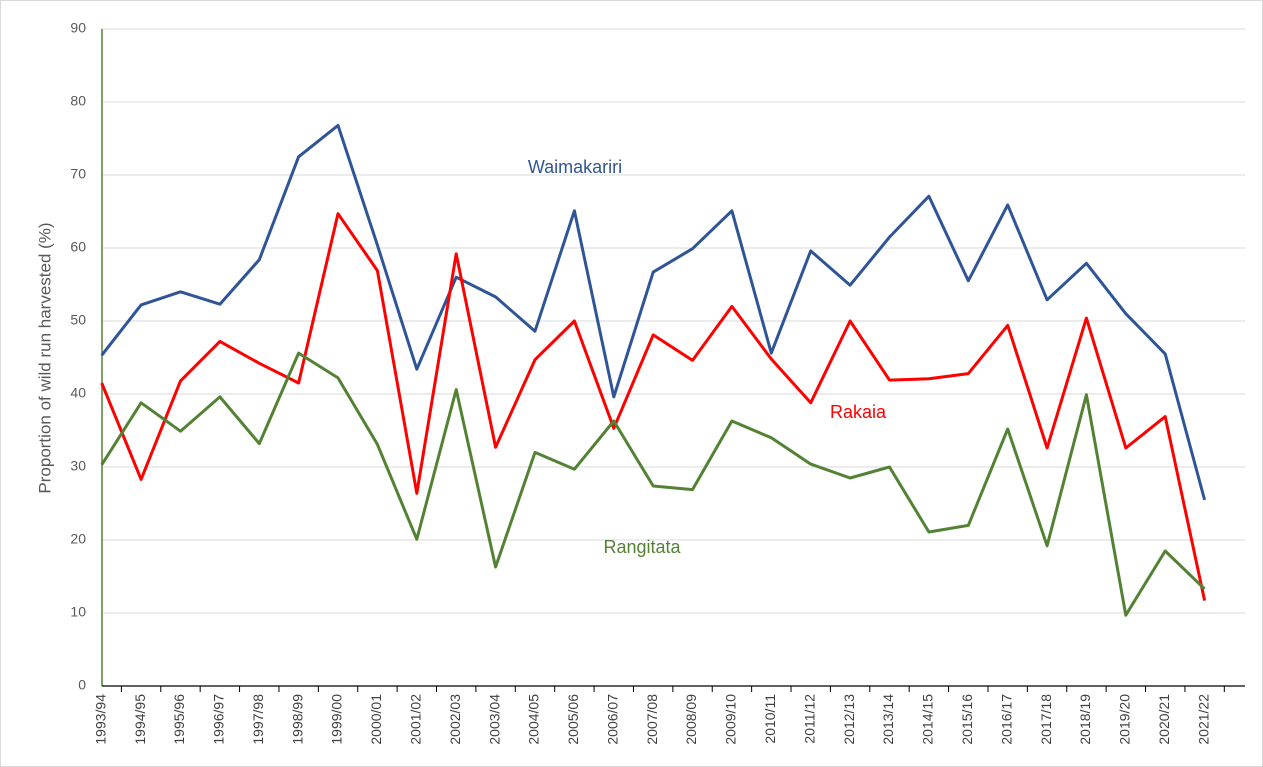 This screenshot has width=1263, height=767. What do you see at coordinates (770, 719) in the screenshot?
I see `x-tick-label: 2010/11` at bounding box center [770, 719].